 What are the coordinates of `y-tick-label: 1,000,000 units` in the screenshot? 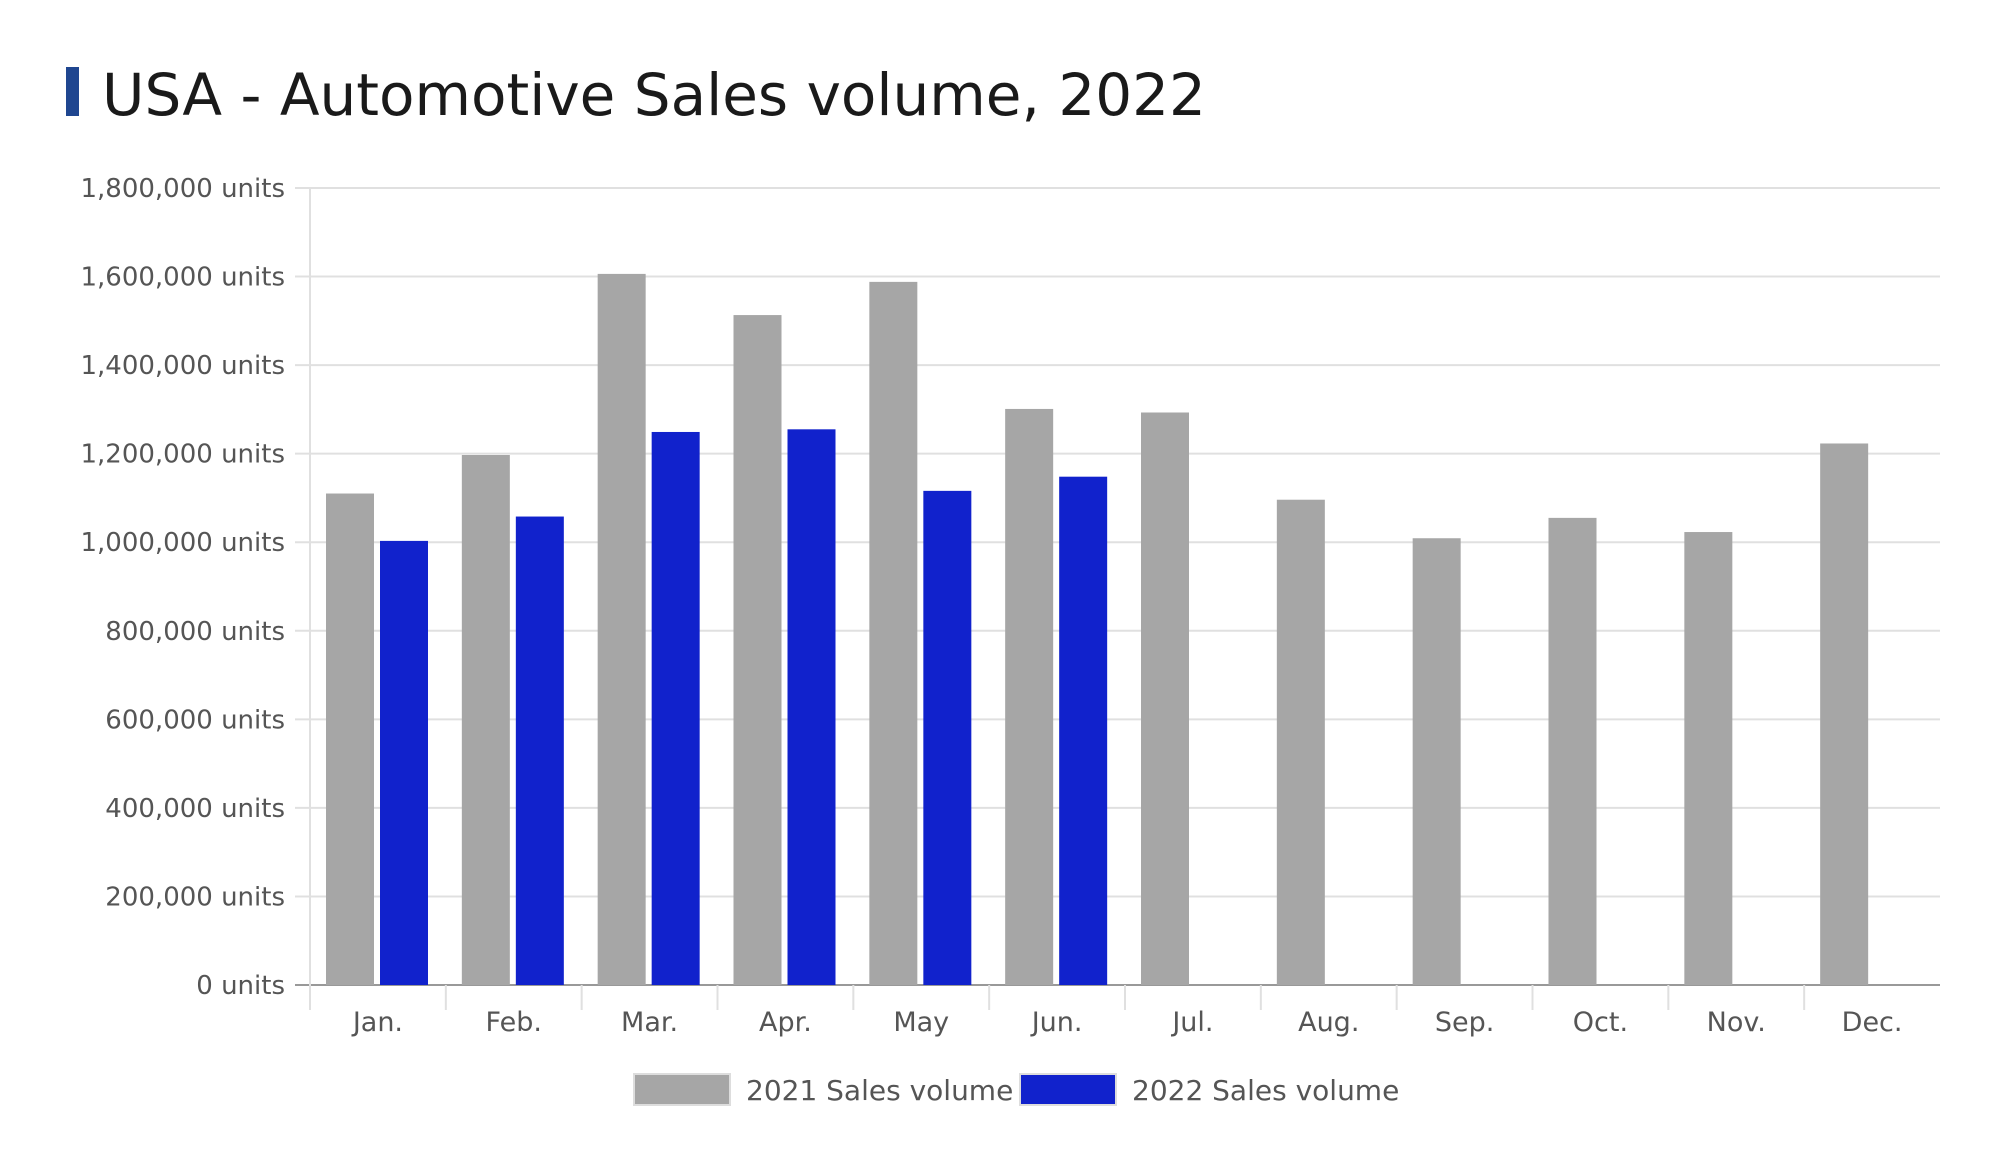 It's located at (182, 543).